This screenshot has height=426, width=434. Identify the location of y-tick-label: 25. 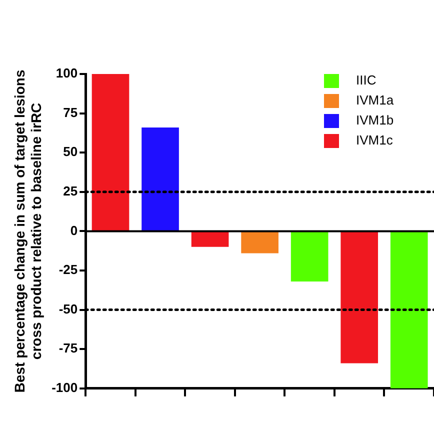
(70, 190).